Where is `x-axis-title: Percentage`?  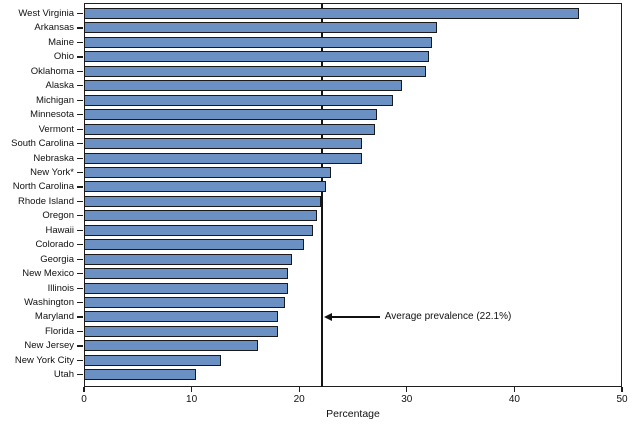 x-axis-title: Percentage is located at coordinates (353, 414).